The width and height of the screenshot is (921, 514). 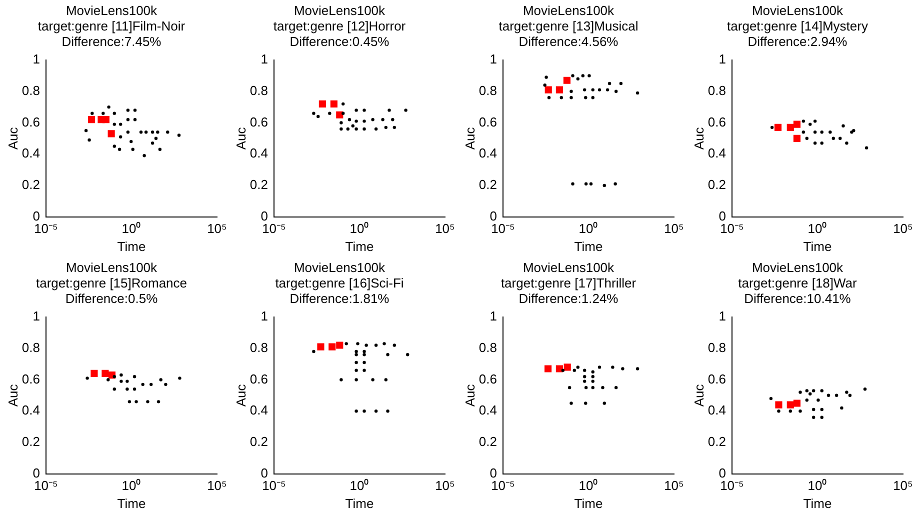 What do you see at coordinates (112, 283) in the screenshot?
I see `chart-title: MovieLens100k target:genre [15]Romance Difference:0.5%` at bounding box center [112, 283].